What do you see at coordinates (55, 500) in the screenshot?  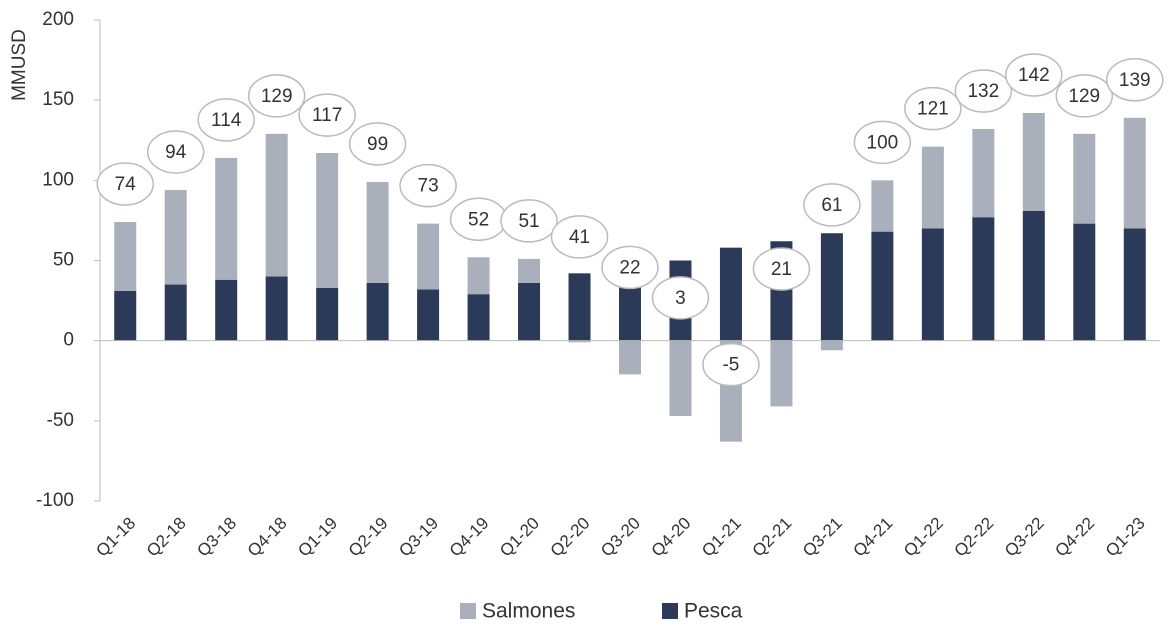 I see `y-tick-label: -100` at bounding box center [55, 500].